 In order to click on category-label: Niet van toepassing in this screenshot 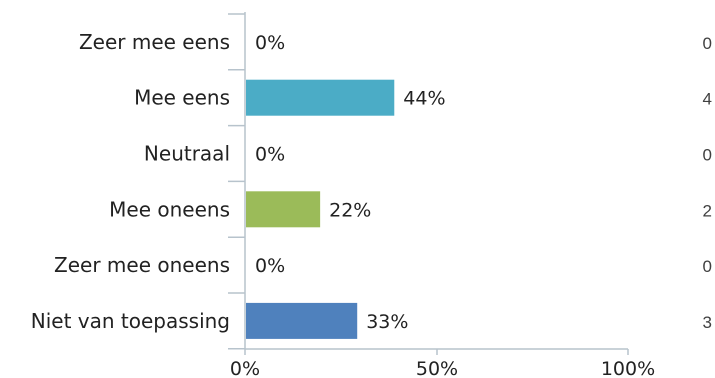, I will do `click(130, 321)`.